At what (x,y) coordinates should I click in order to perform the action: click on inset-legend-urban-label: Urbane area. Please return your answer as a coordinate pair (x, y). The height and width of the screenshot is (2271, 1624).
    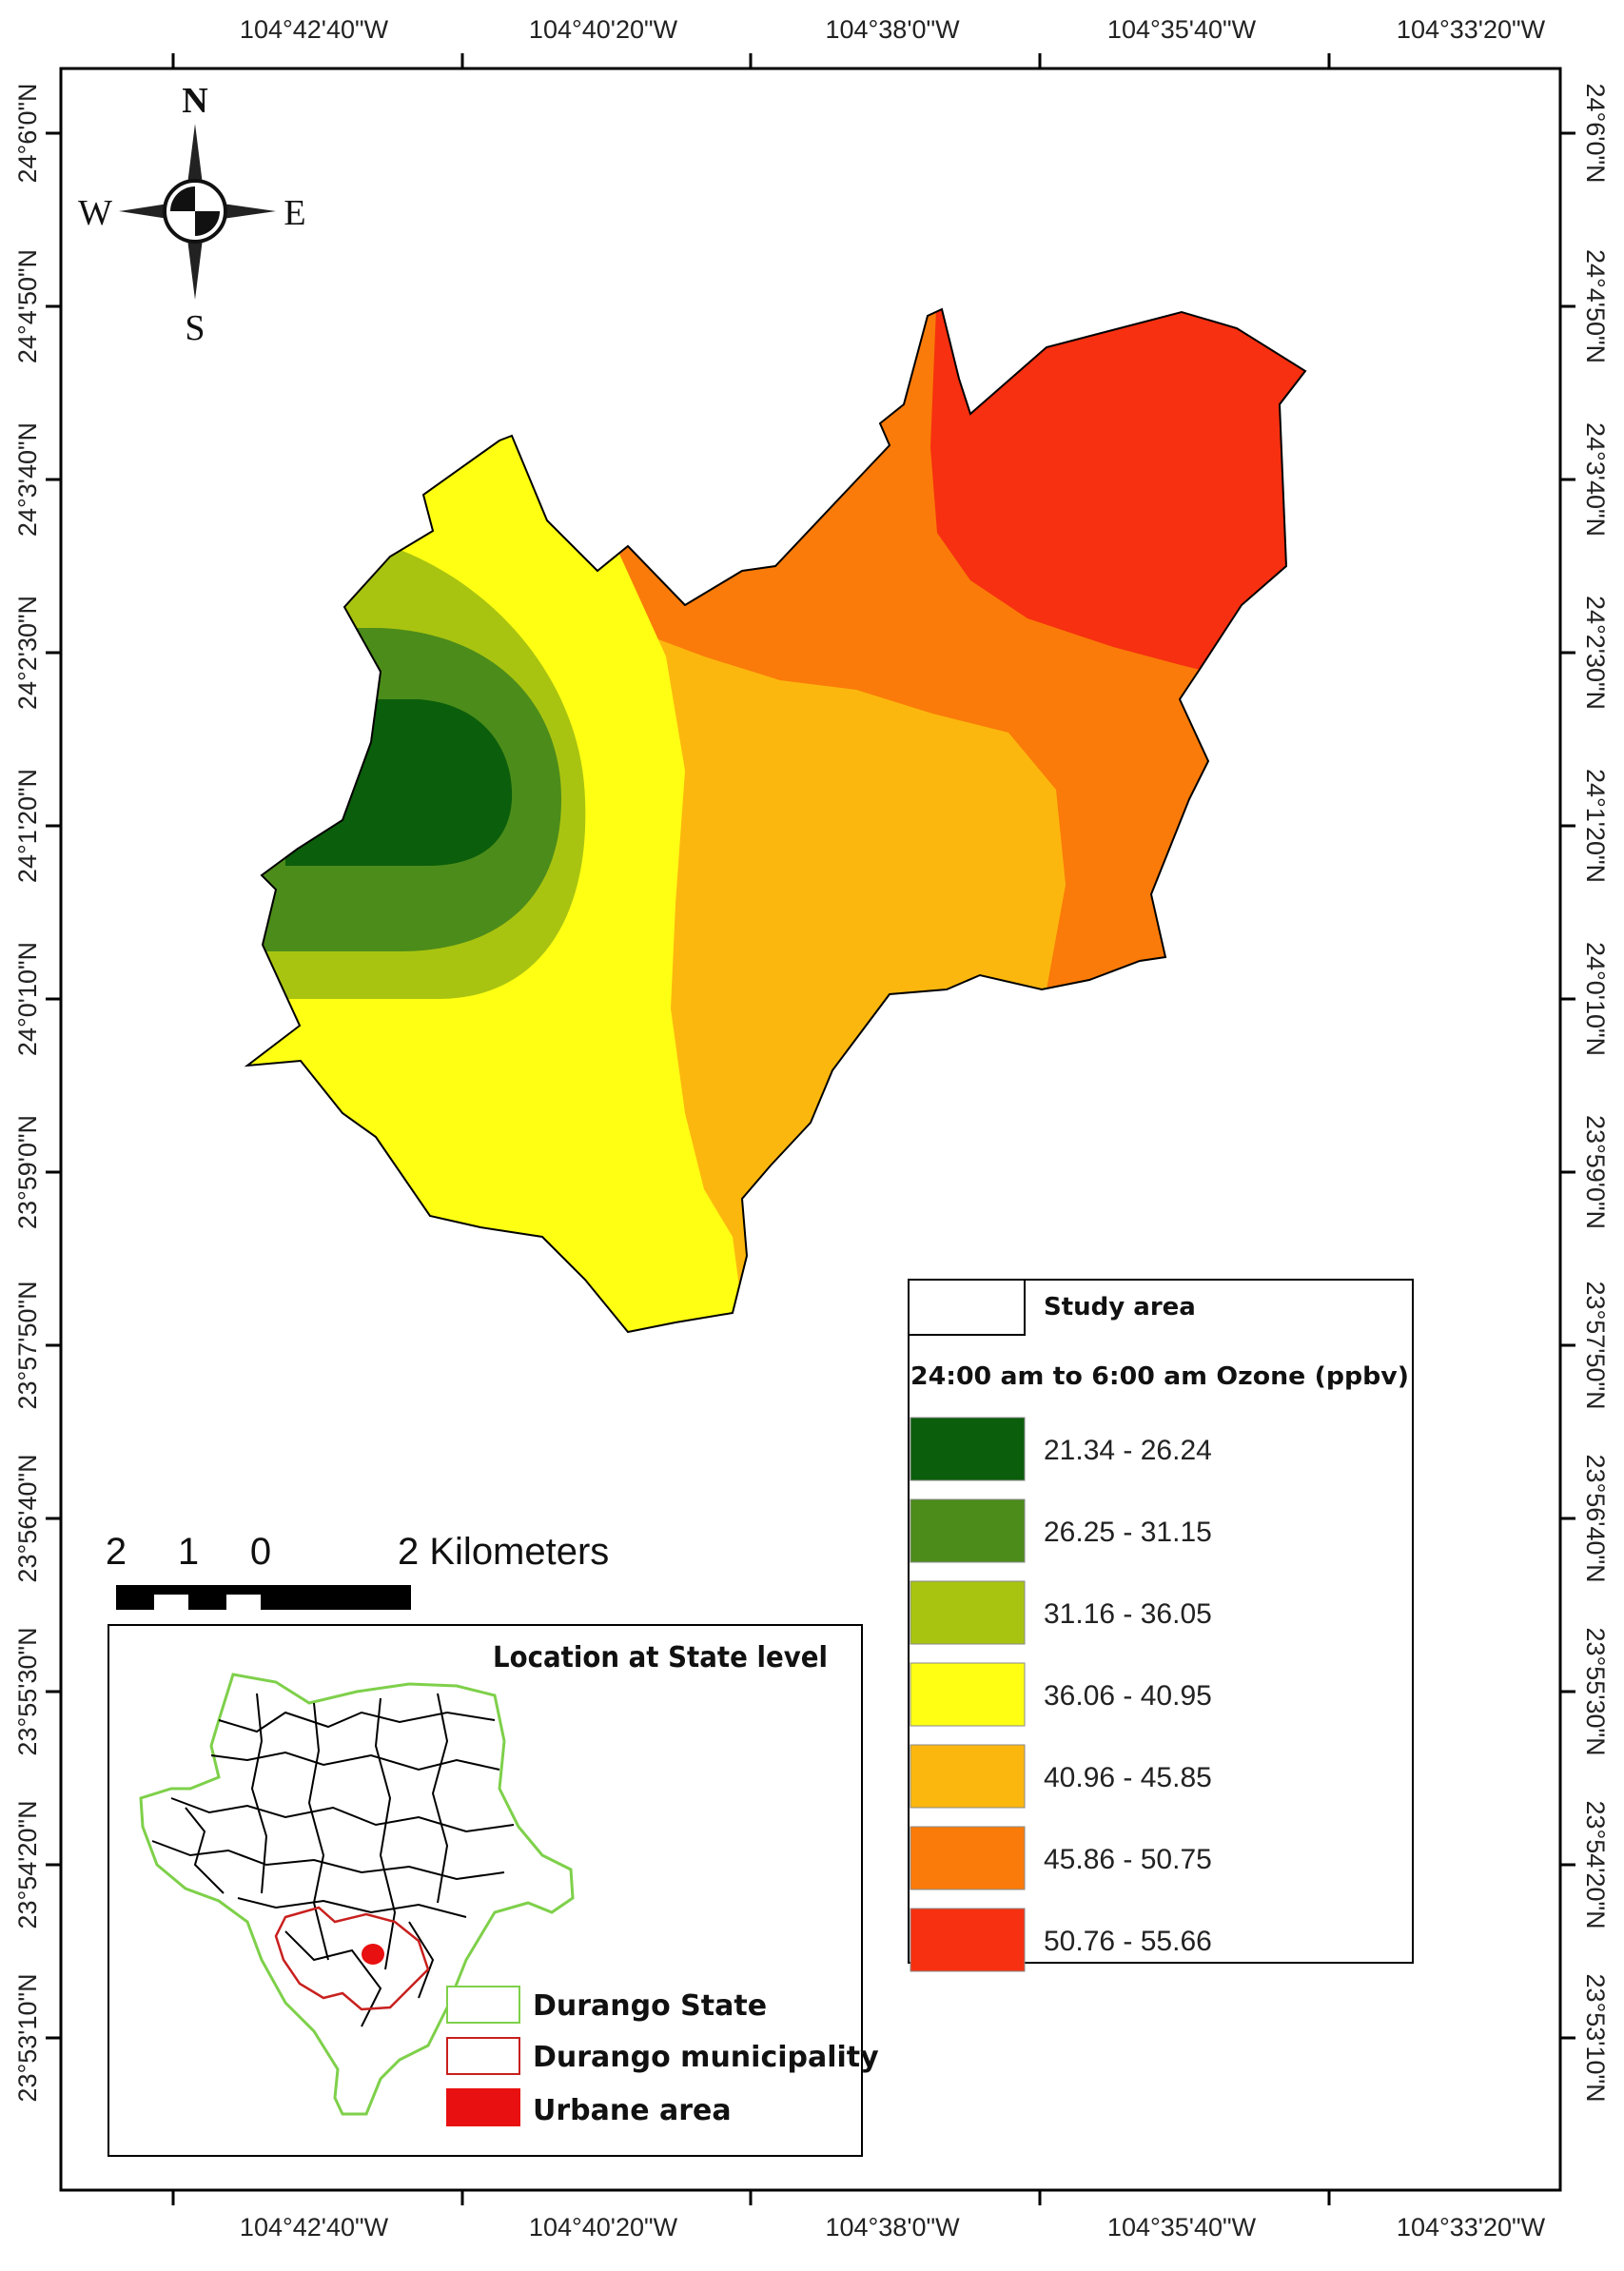
    Looking at the image, I should click on (632, 2110).